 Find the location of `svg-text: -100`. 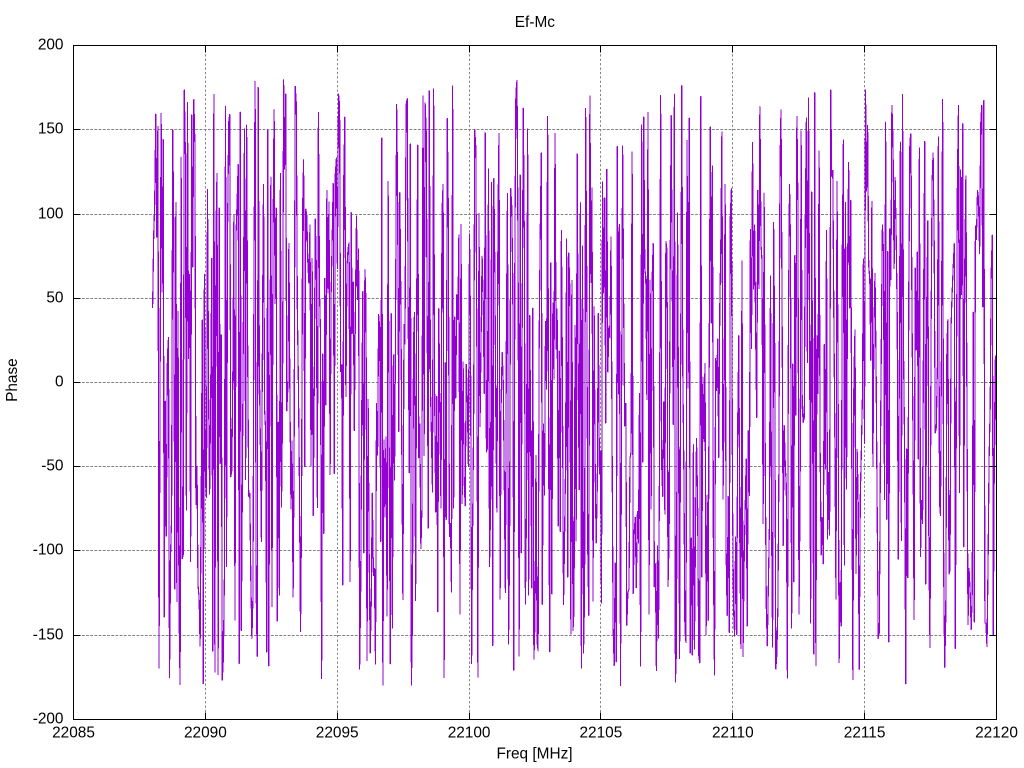

svg-text: -100 is located at coordinates (48, 549).